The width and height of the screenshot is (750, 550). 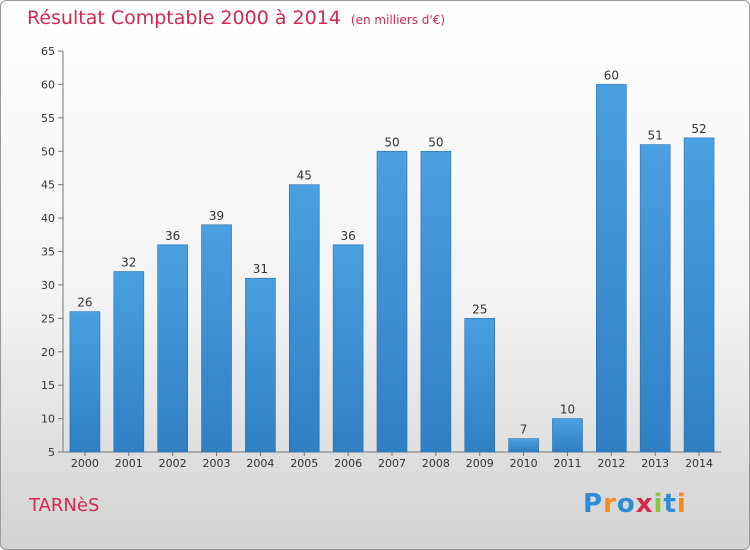 I want to click on x-tick-label: 2010, so click(x=524, y=463).